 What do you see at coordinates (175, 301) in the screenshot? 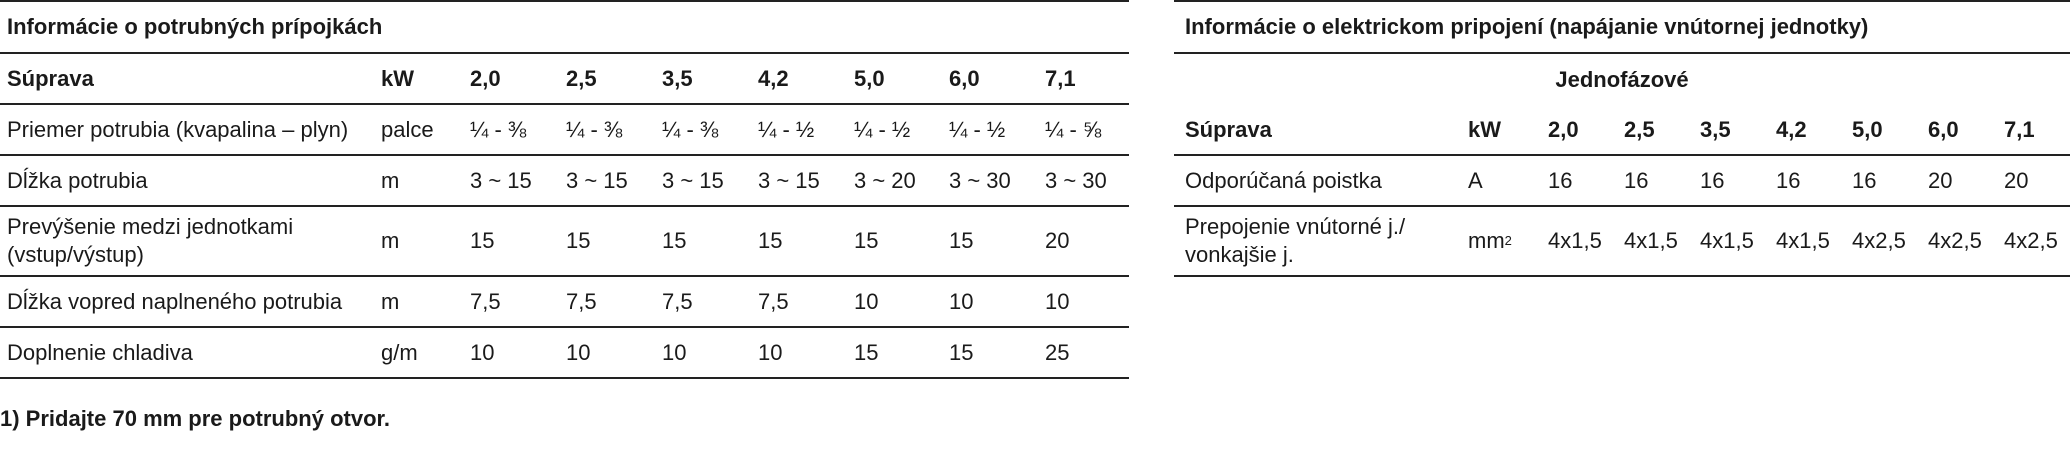
I see `row-label: Dĺžka vopred naplneného potrubia` at bounding box center [175, 301].